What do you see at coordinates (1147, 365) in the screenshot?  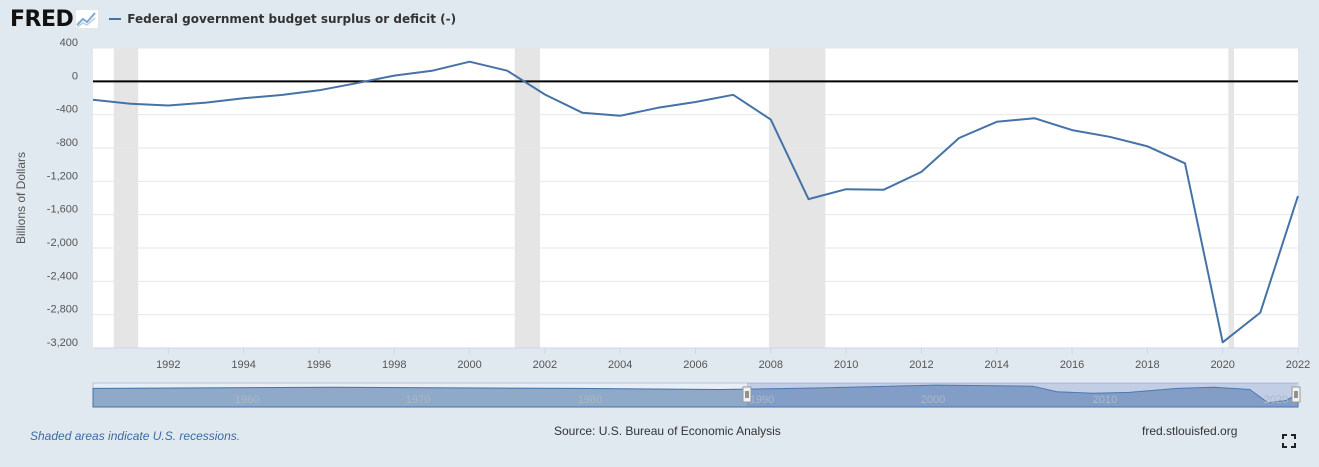 I see `x-tick-label: 2018` at bounding box center [1147, 365].